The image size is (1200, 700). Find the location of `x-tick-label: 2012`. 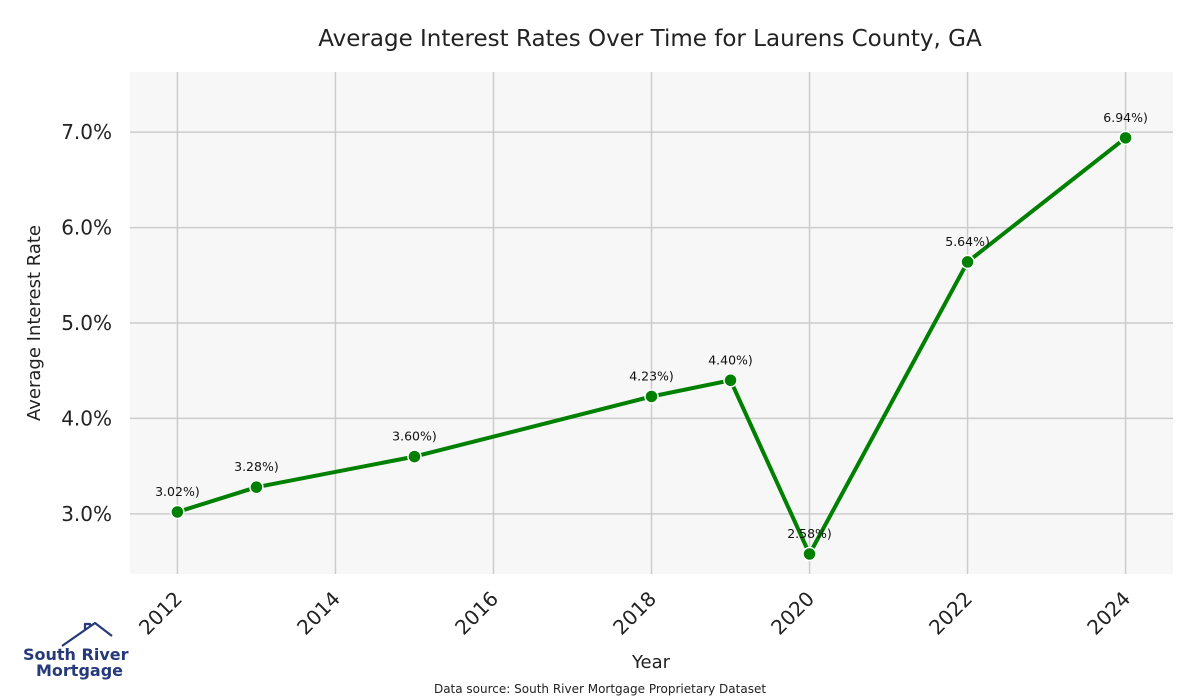

x-tick-label: 2012 is located at coordinates (160, 613).